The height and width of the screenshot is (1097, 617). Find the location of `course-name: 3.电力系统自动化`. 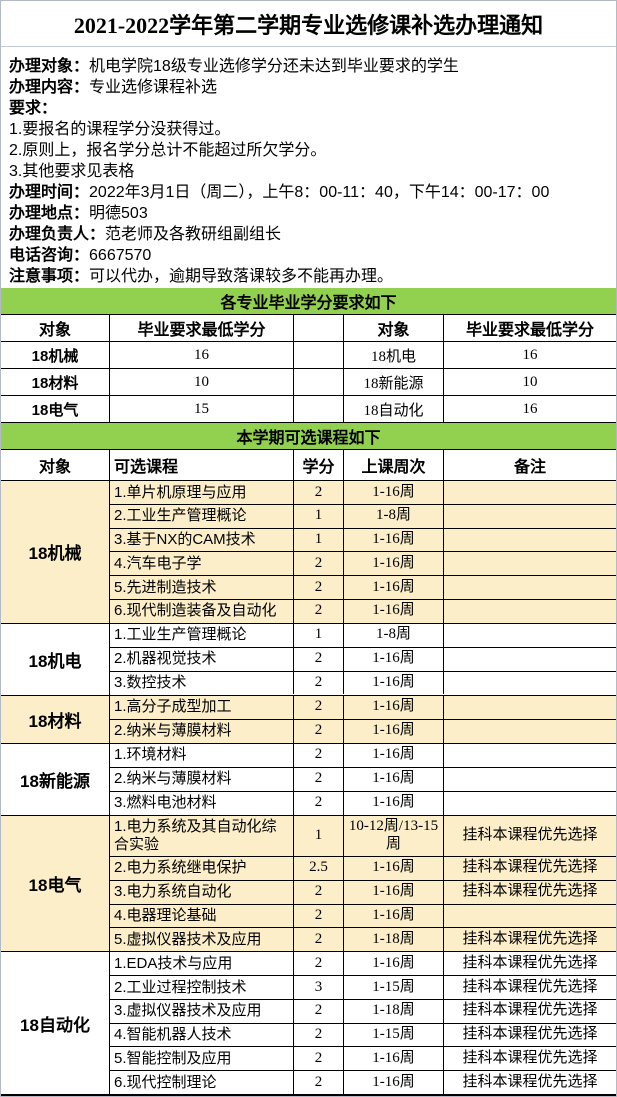

course-name: 3.电力系统自动化 is located at coordinates (202, 892).